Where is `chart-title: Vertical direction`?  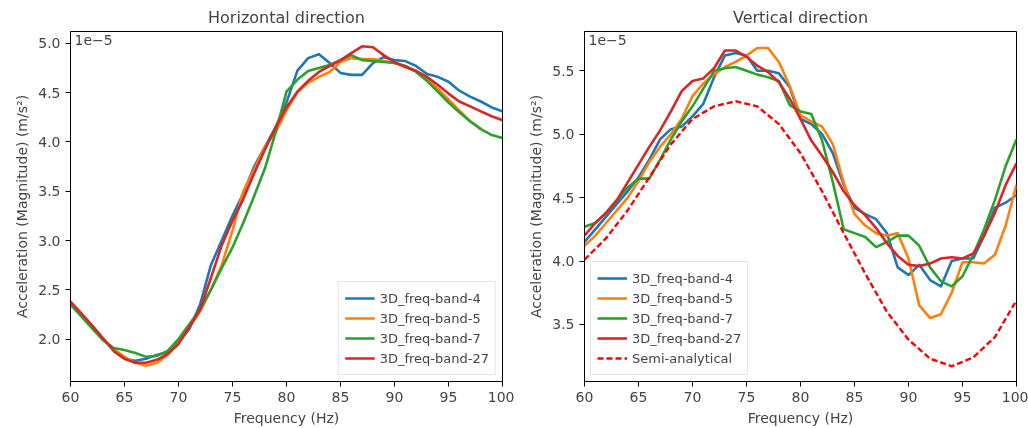 chart-title: Vertical direction is located at coordinates (800, 17).